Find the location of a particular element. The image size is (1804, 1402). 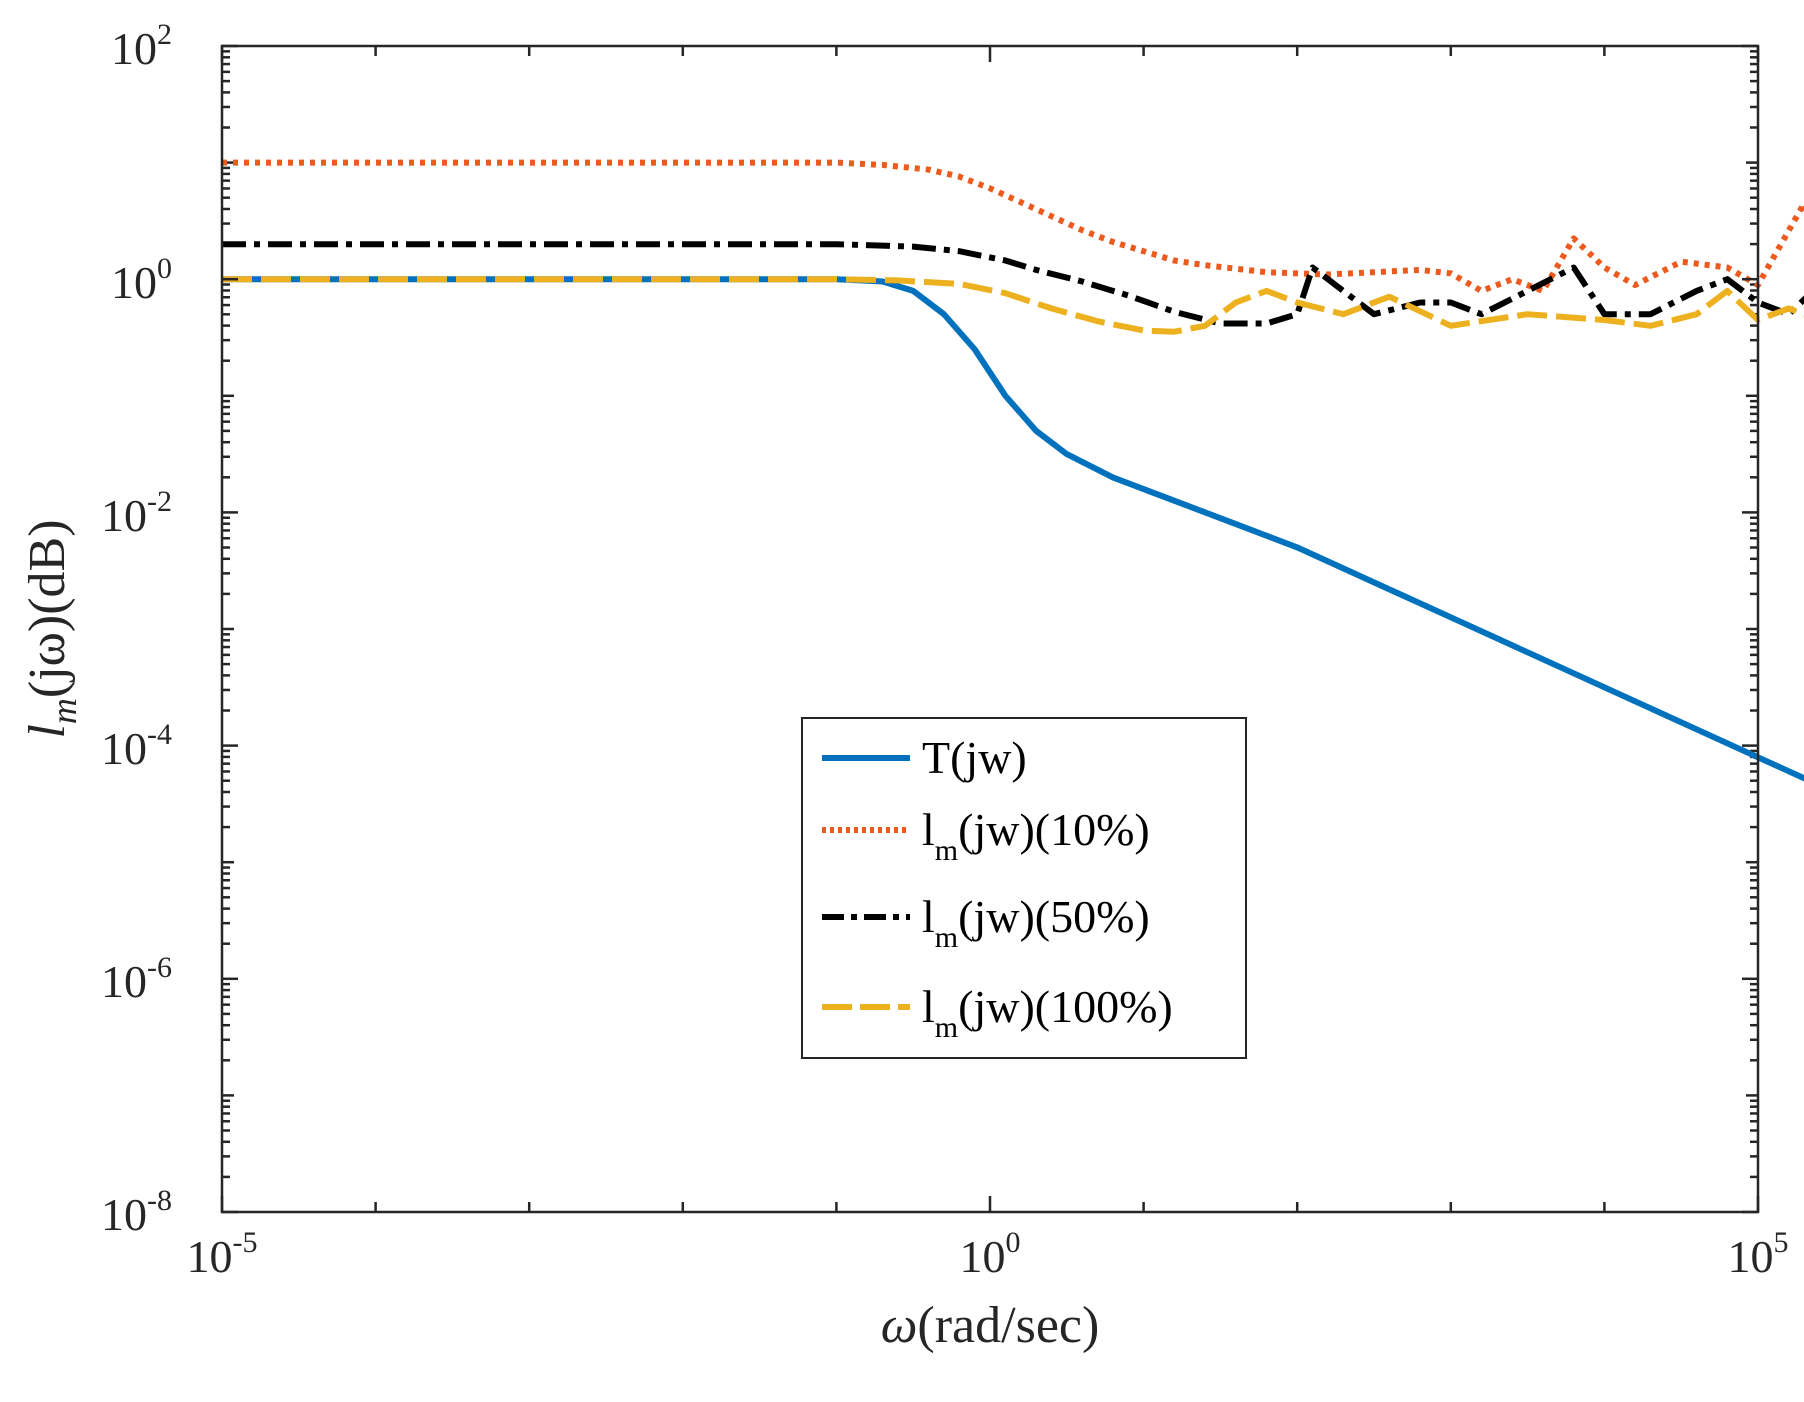

y-tick-label: 10⁻² is located at coordinates (136, 513).